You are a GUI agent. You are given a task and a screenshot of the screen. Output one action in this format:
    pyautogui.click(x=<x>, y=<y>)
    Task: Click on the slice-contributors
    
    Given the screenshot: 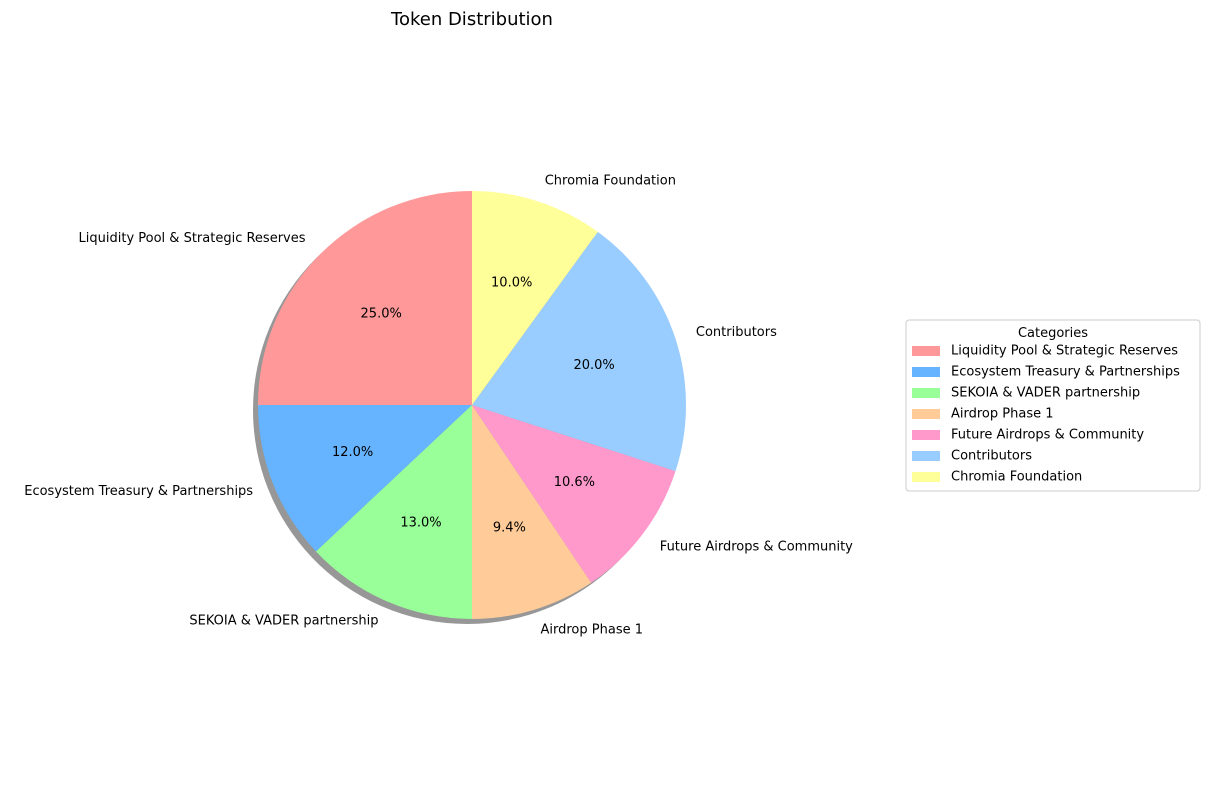 What is the action you would take?
    pyautogui.click(x=579, y=351)
    